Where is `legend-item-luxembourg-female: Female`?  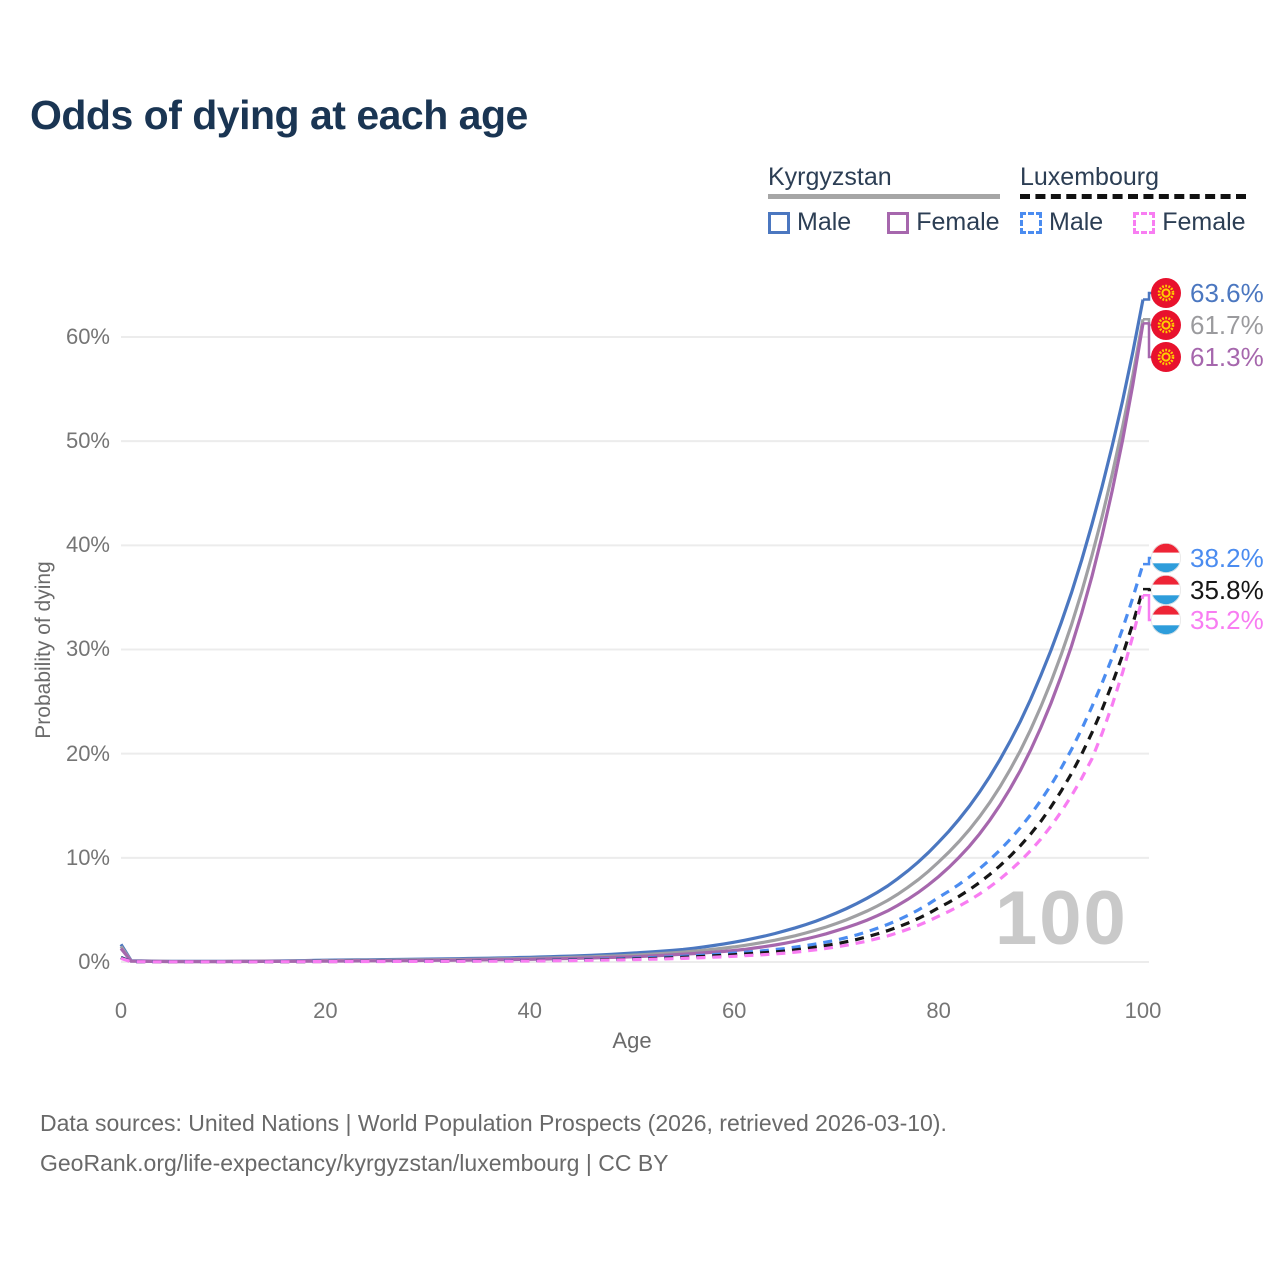 legend-item-luxembourg-female: Female is located at coordinates (1189, 222).